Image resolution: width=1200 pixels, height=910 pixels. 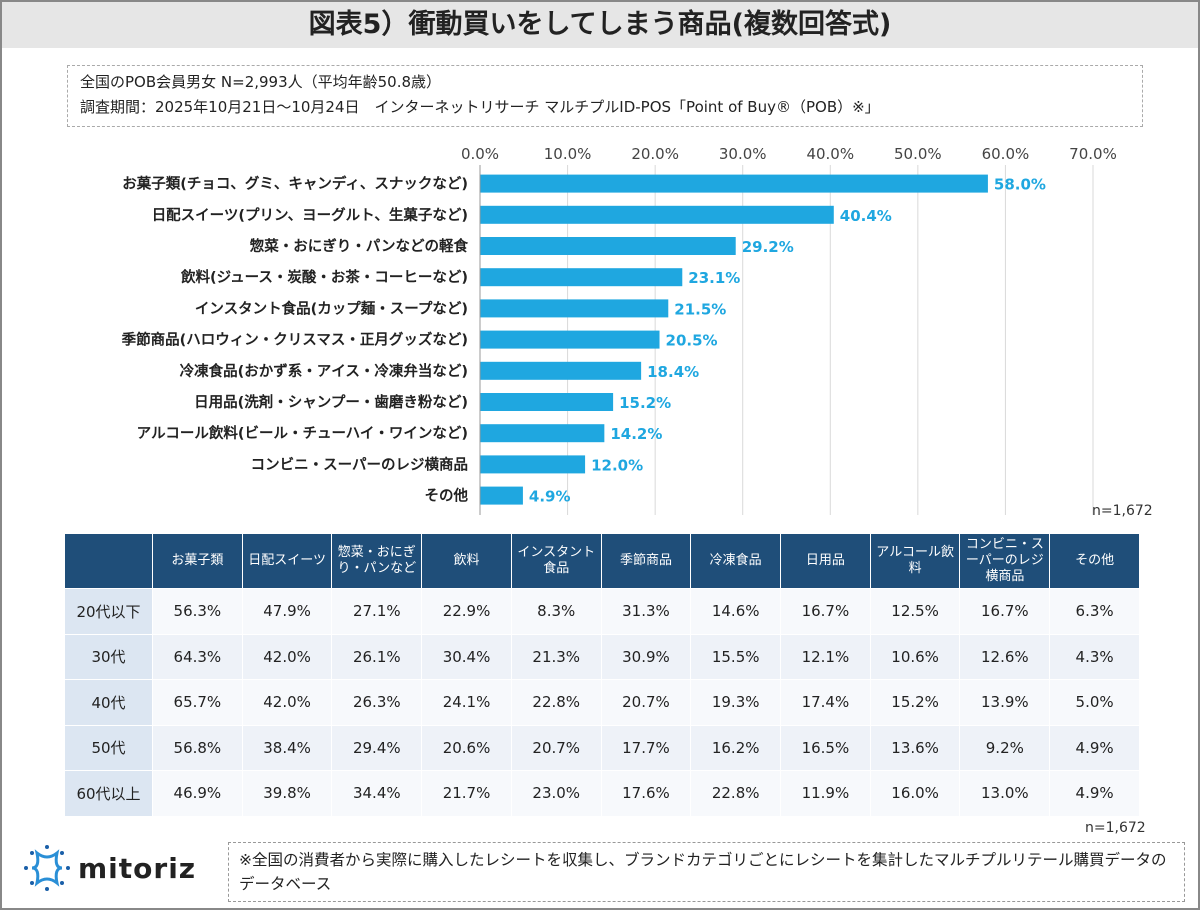 What do you see at coordinates (646, 793) in the screenshot?
I see `table-cell: 17.6%` at bounding box center [646, 793].